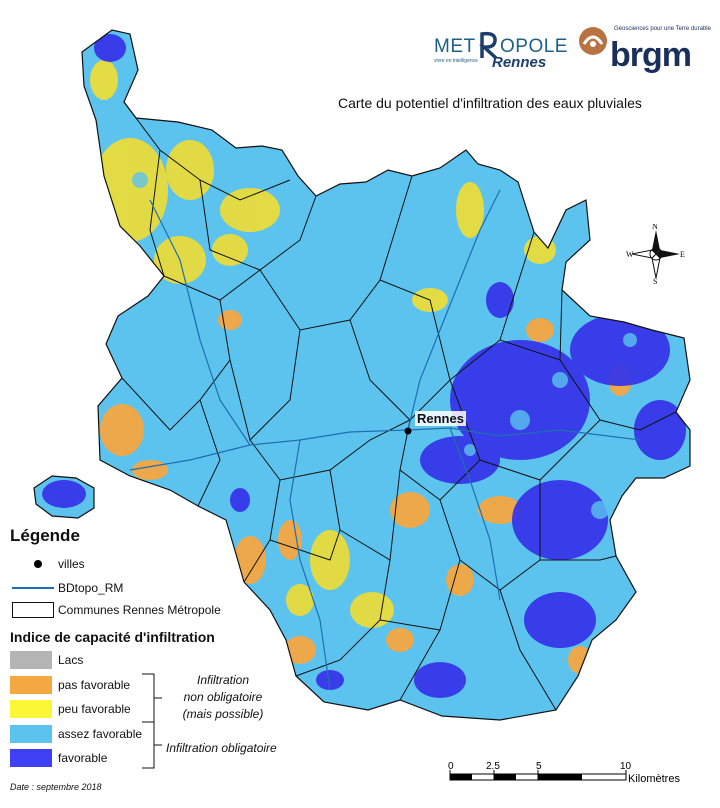 This screenshot has width=720, height=808. Describe the element at coordinates (83, 758) in the screenshot. I see `legend-class-label-5: favorable` at that location.